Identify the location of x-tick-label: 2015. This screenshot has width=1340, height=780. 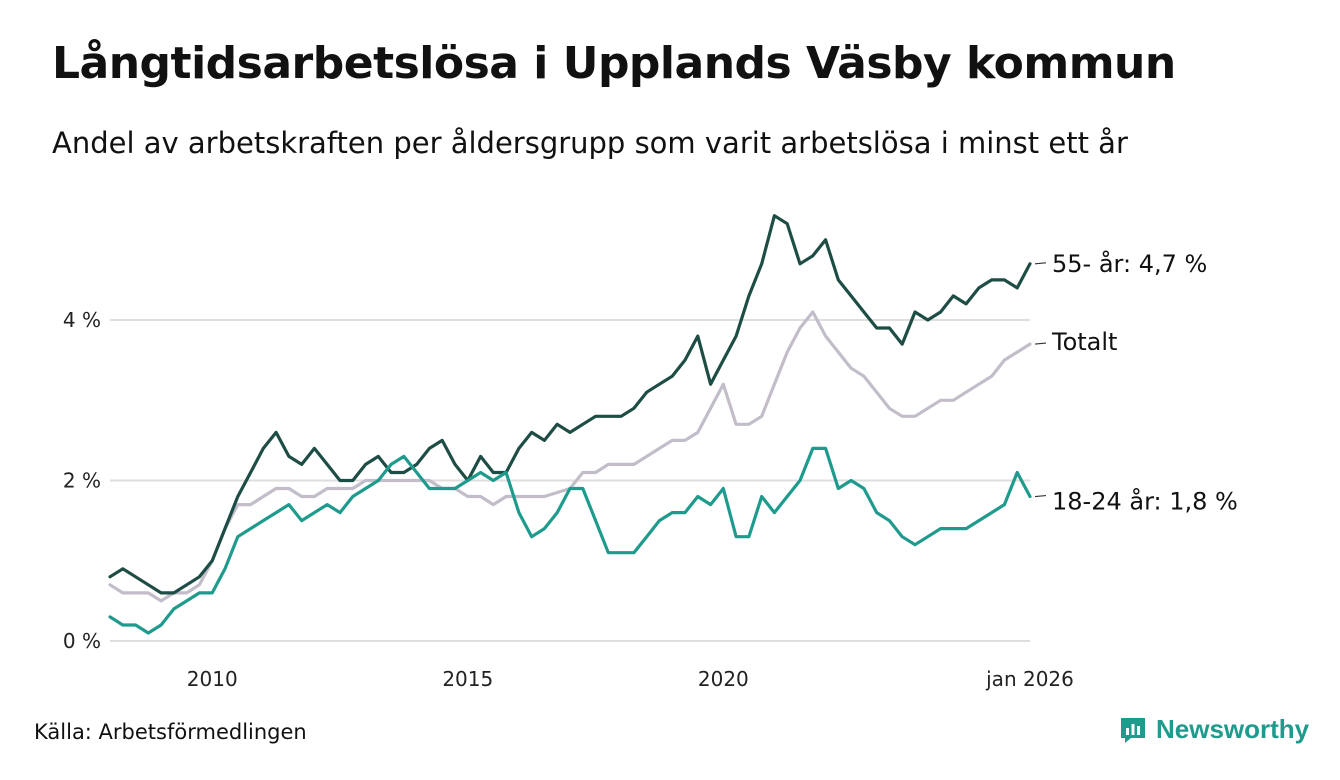
(467, 679).